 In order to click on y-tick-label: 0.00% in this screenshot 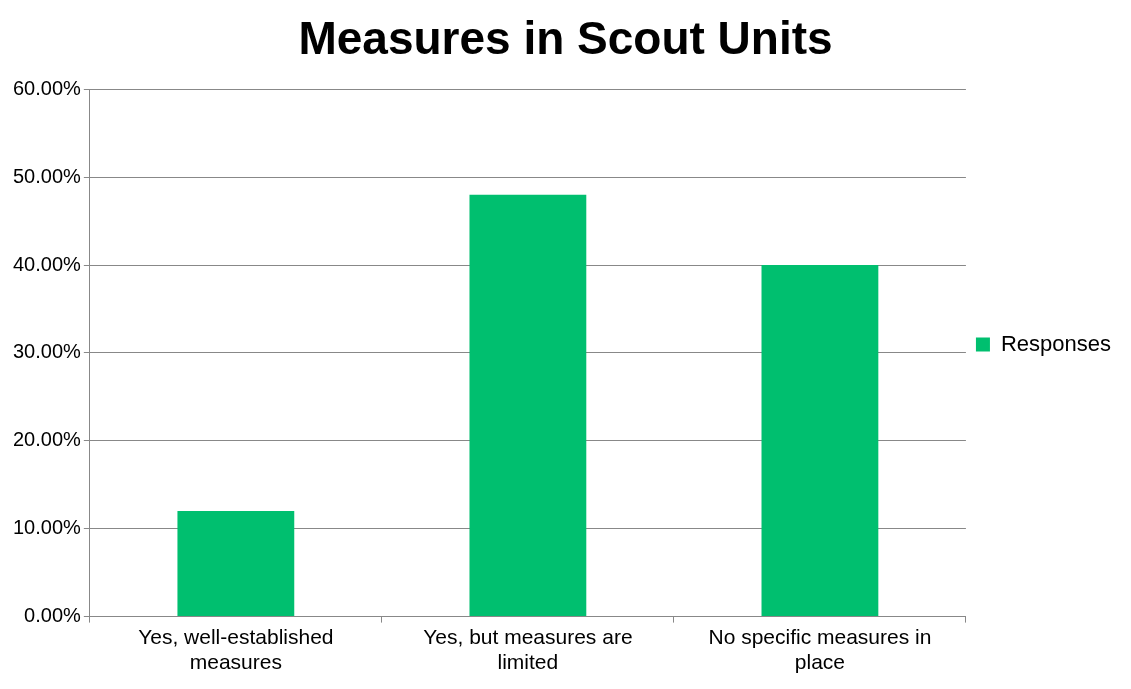, I will do `click(53, 615)`.